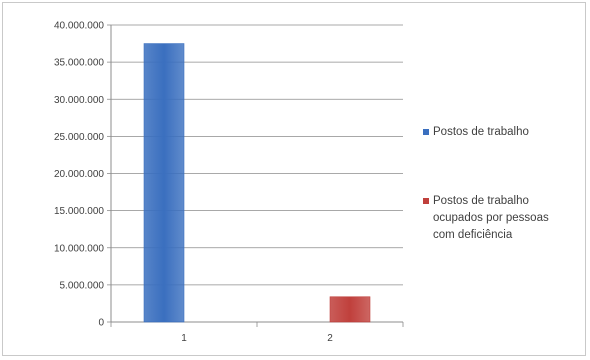  I want to click on y-tick-label: 40.000.000, so click(79, 26).